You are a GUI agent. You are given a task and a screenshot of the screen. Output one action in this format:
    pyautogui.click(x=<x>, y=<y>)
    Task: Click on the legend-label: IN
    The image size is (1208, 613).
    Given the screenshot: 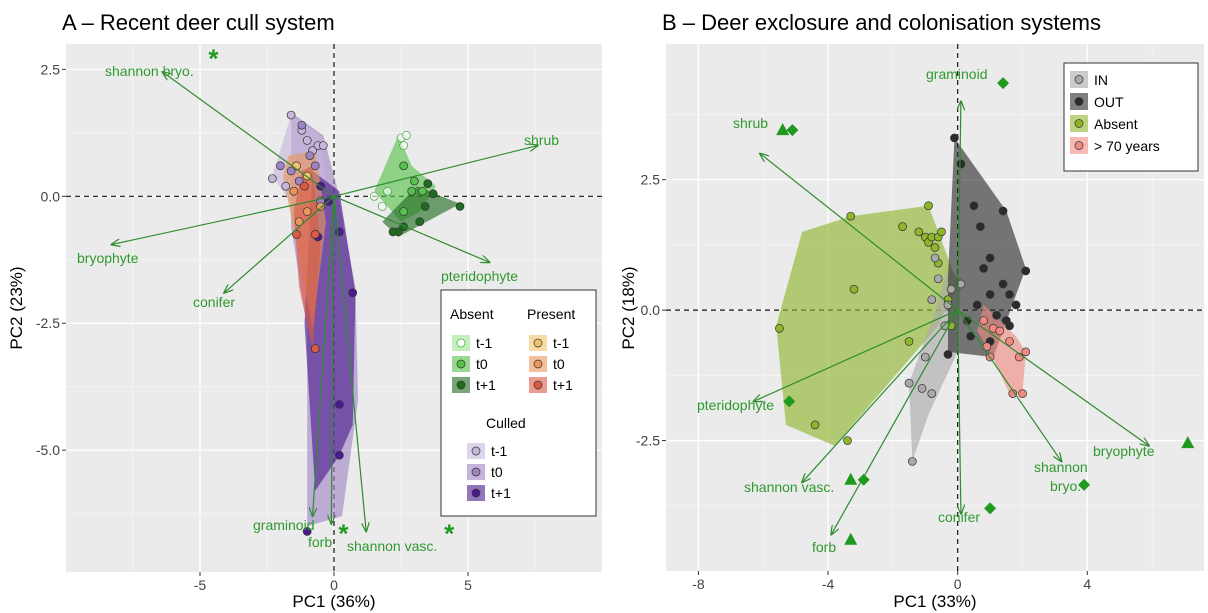 What is the action you would take?
    pyautogui.click(x=1101, y=80)
    